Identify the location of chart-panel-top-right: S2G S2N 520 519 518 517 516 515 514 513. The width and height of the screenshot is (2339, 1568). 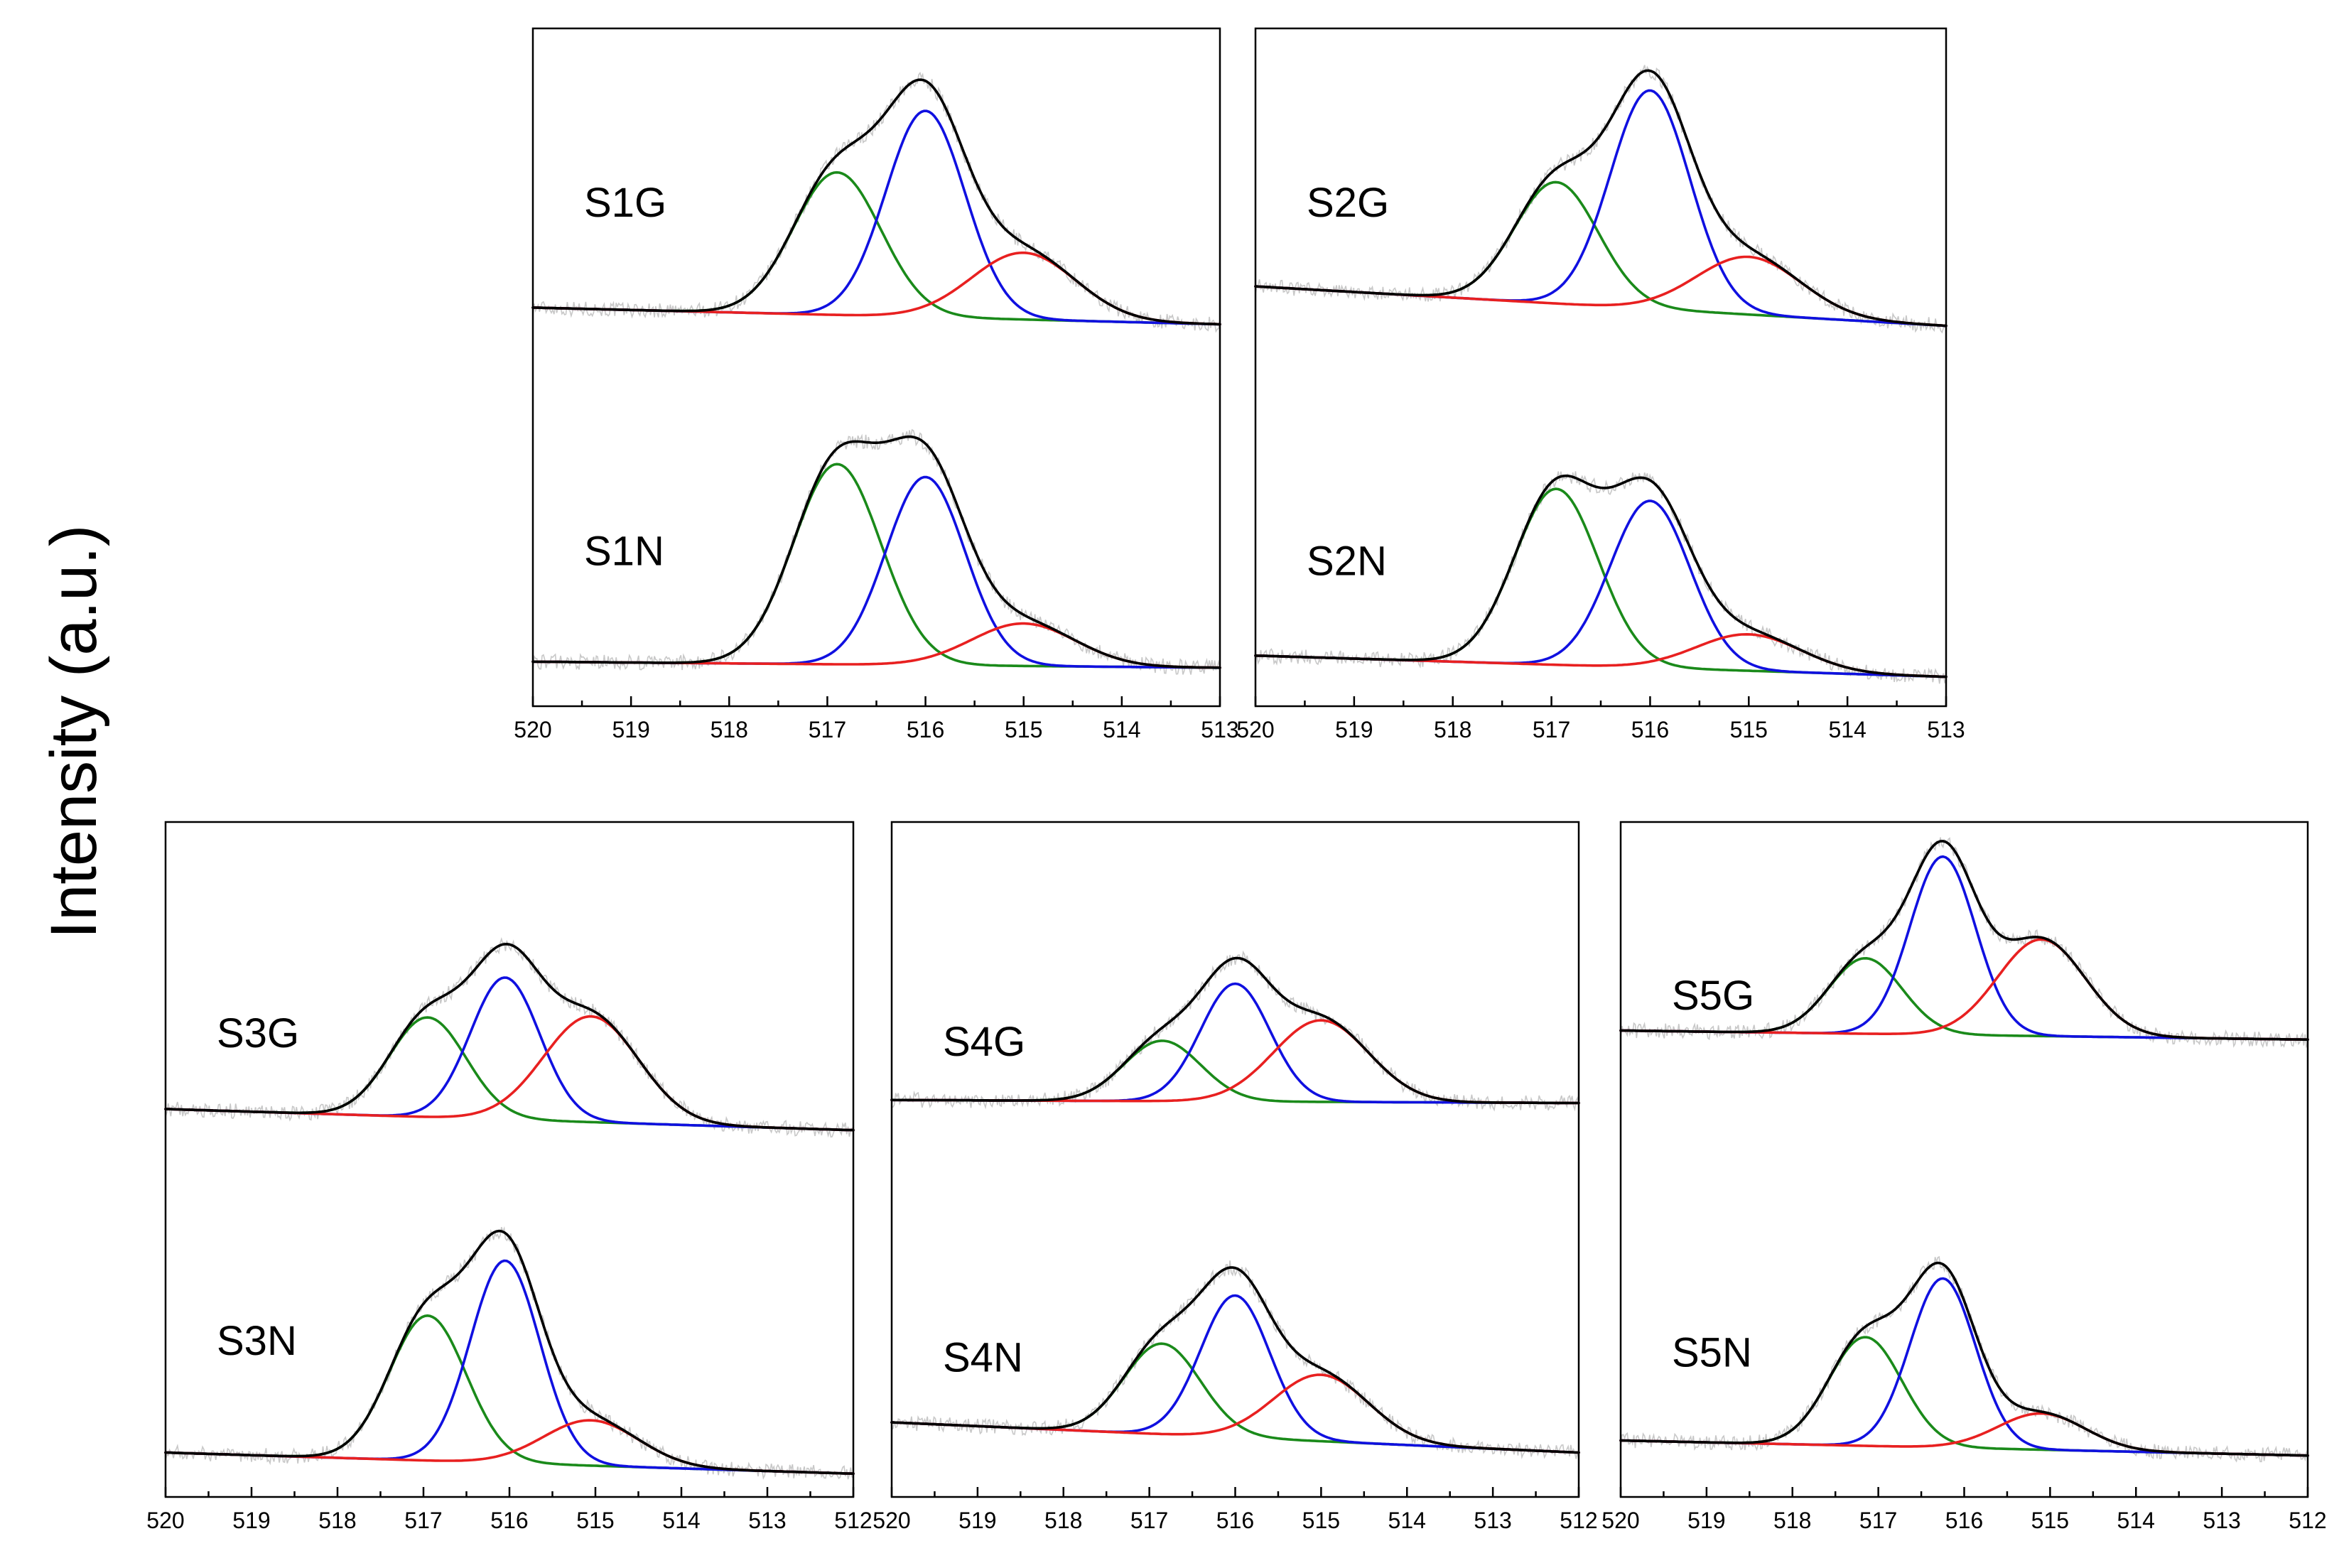
(1600, 385).